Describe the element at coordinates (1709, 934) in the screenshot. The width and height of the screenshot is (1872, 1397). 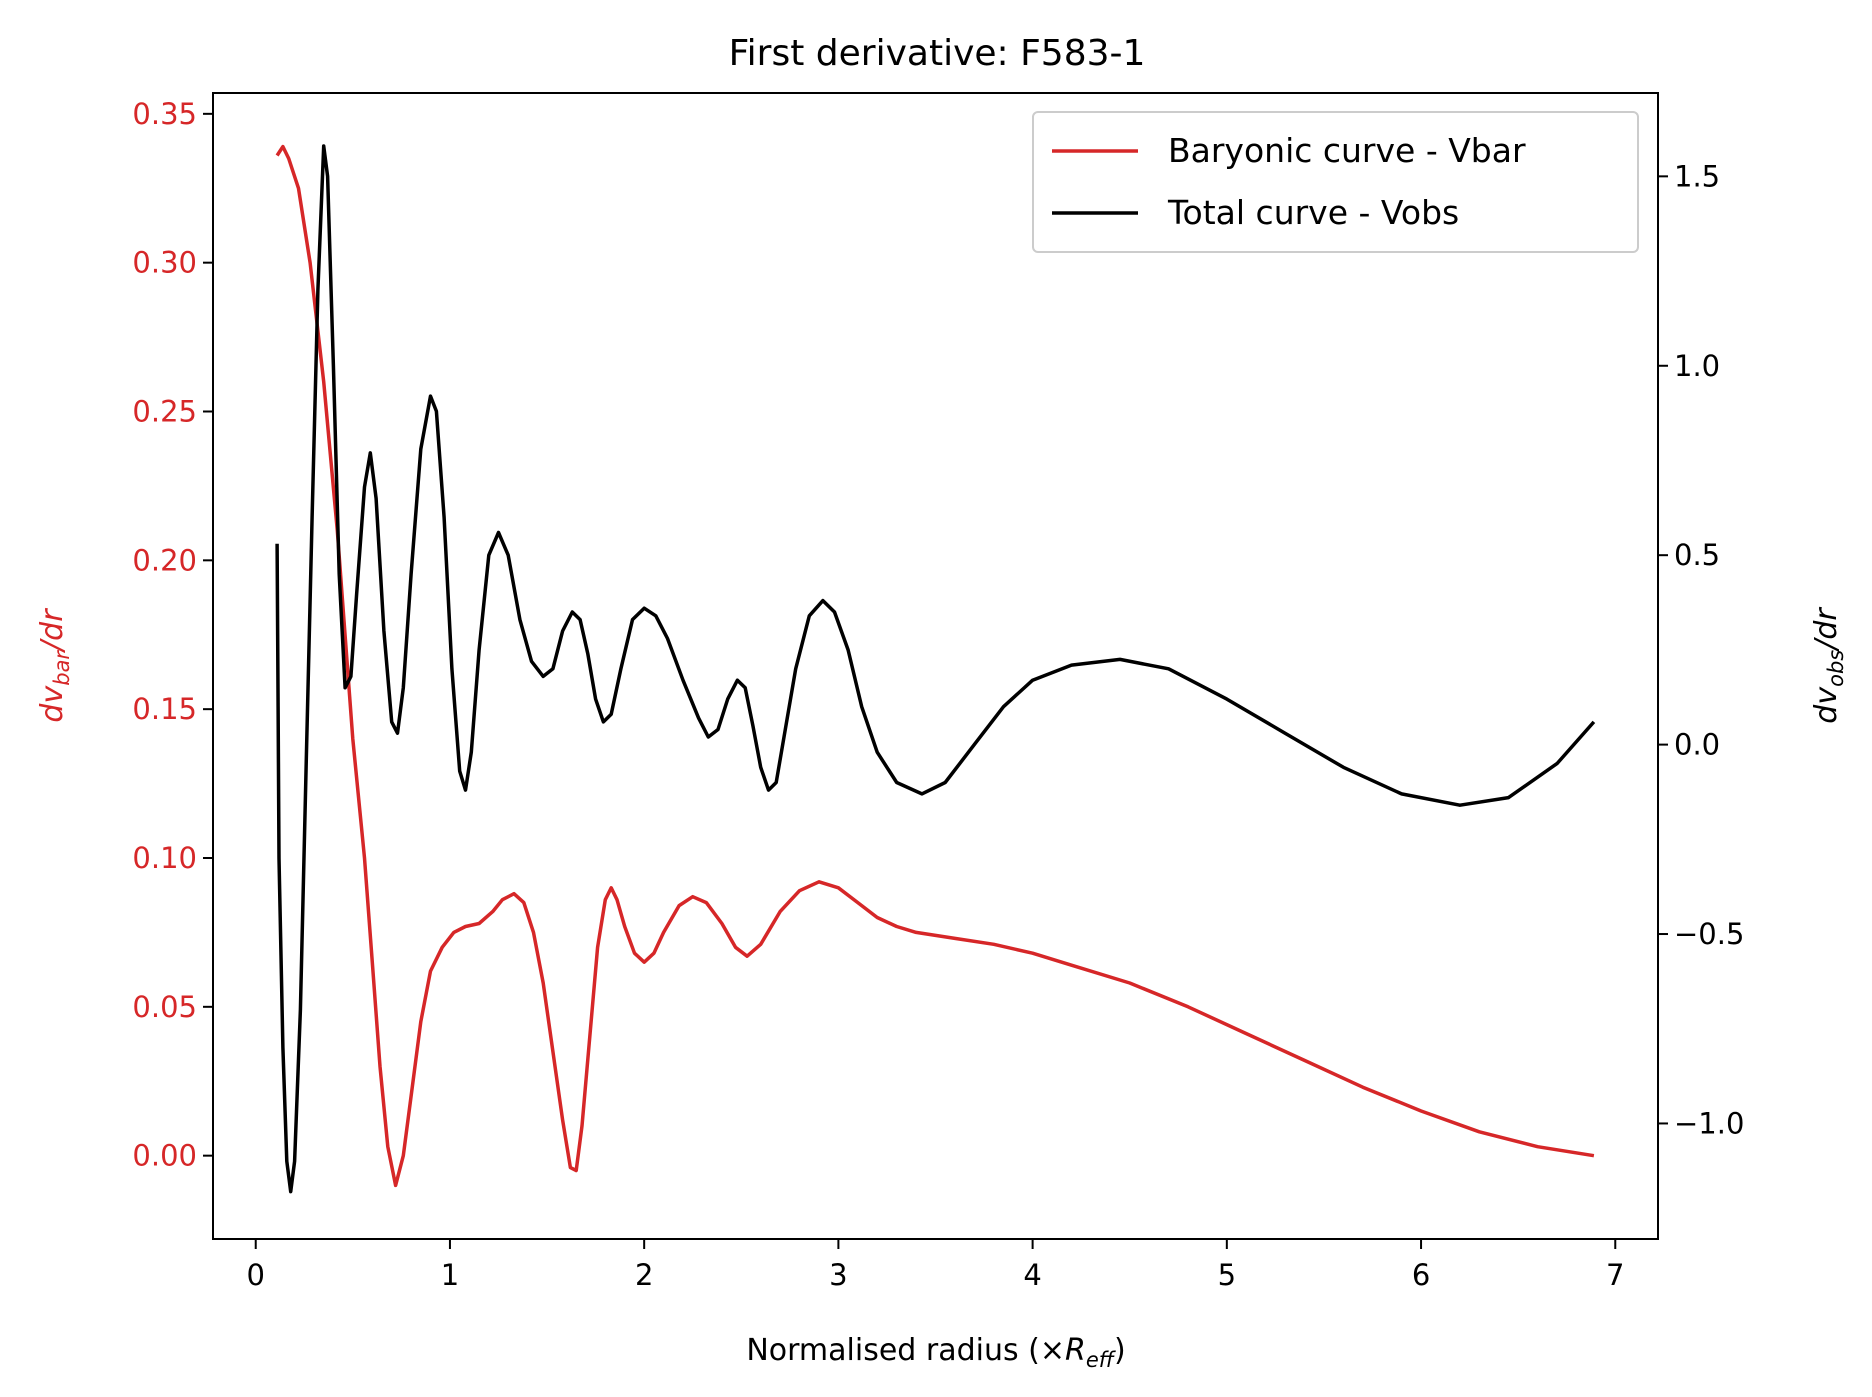
I see `y-right-tick-label: −0.5` at that location.